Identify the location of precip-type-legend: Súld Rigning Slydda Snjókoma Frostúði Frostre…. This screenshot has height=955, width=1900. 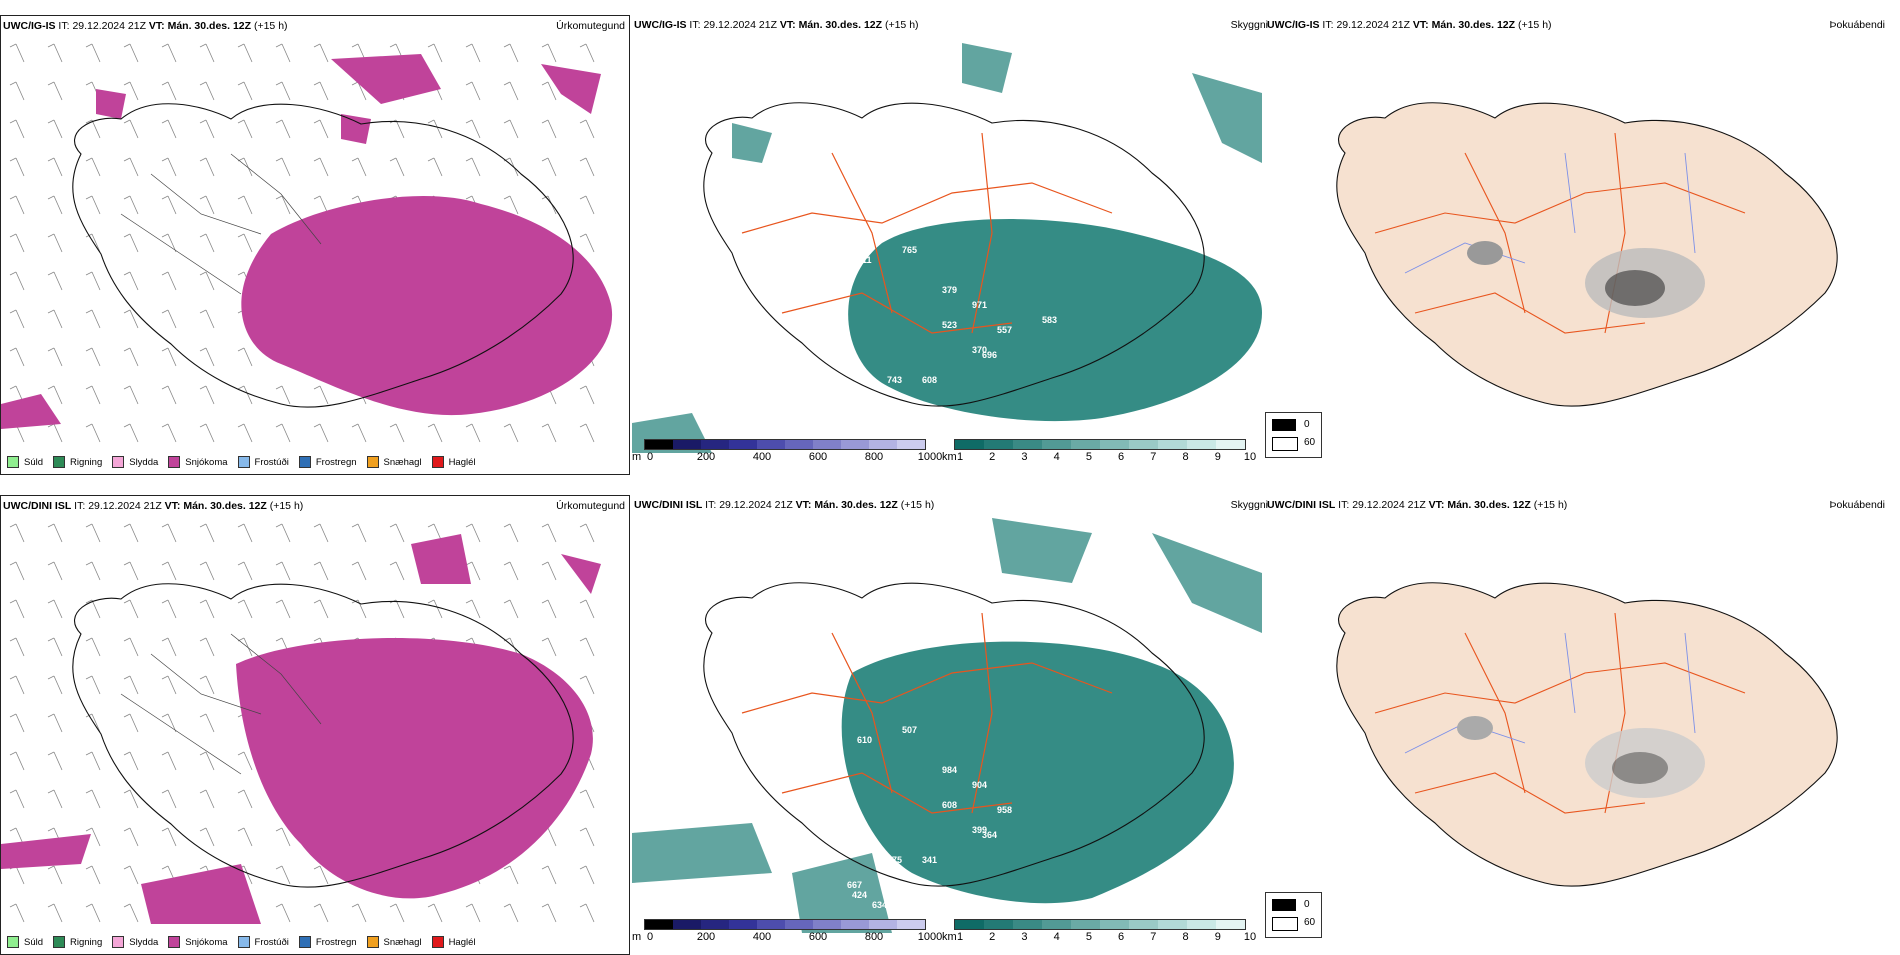
(241, 942).